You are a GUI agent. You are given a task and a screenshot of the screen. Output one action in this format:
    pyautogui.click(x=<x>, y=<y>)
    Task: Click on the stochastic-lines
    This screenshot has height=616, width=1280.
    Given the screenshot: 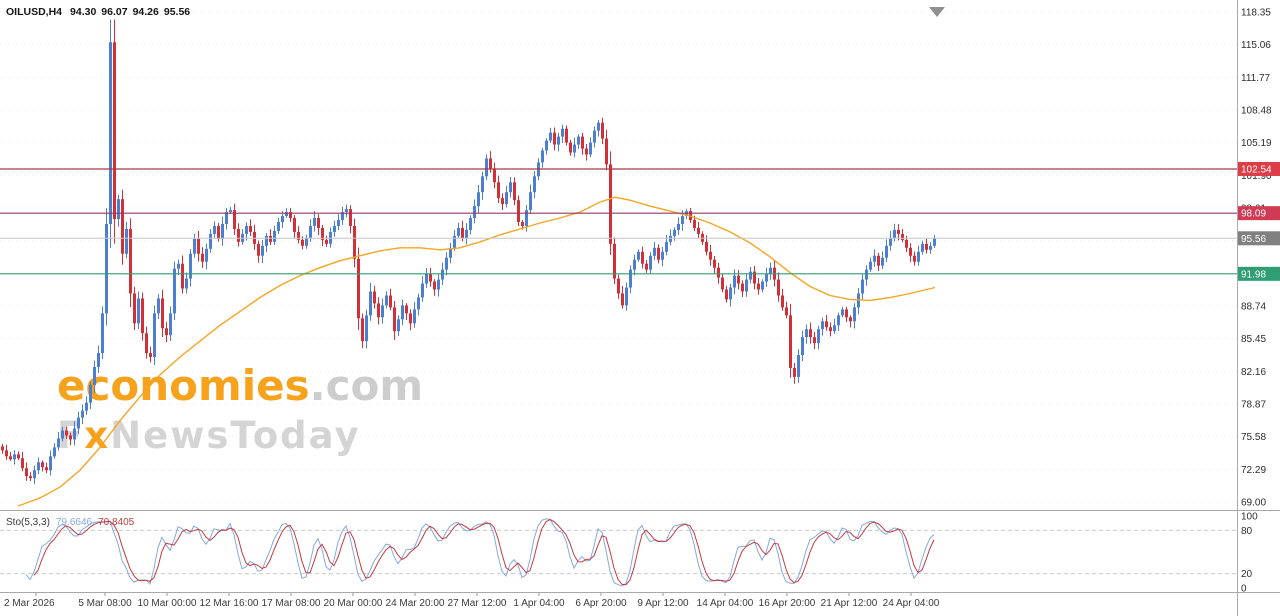 What is the action you would take?
    pyautogui.click(x=480, y=552)
    